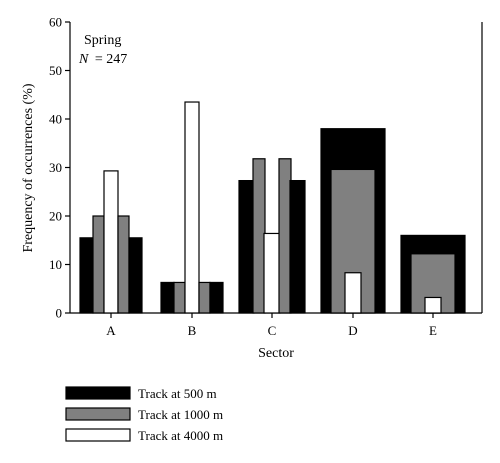 The image size is (500, 463). I want to click on y-tick-label: 30, so click(55, 167).